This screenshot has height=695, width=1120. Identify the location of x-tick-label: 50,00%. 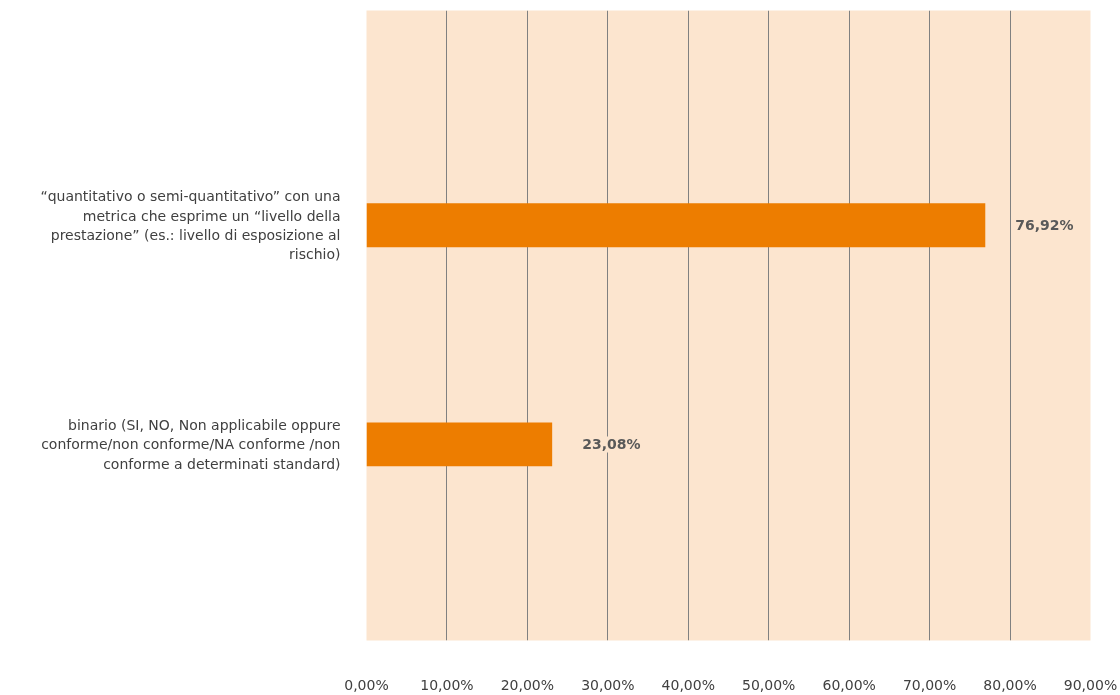
(769, 684).